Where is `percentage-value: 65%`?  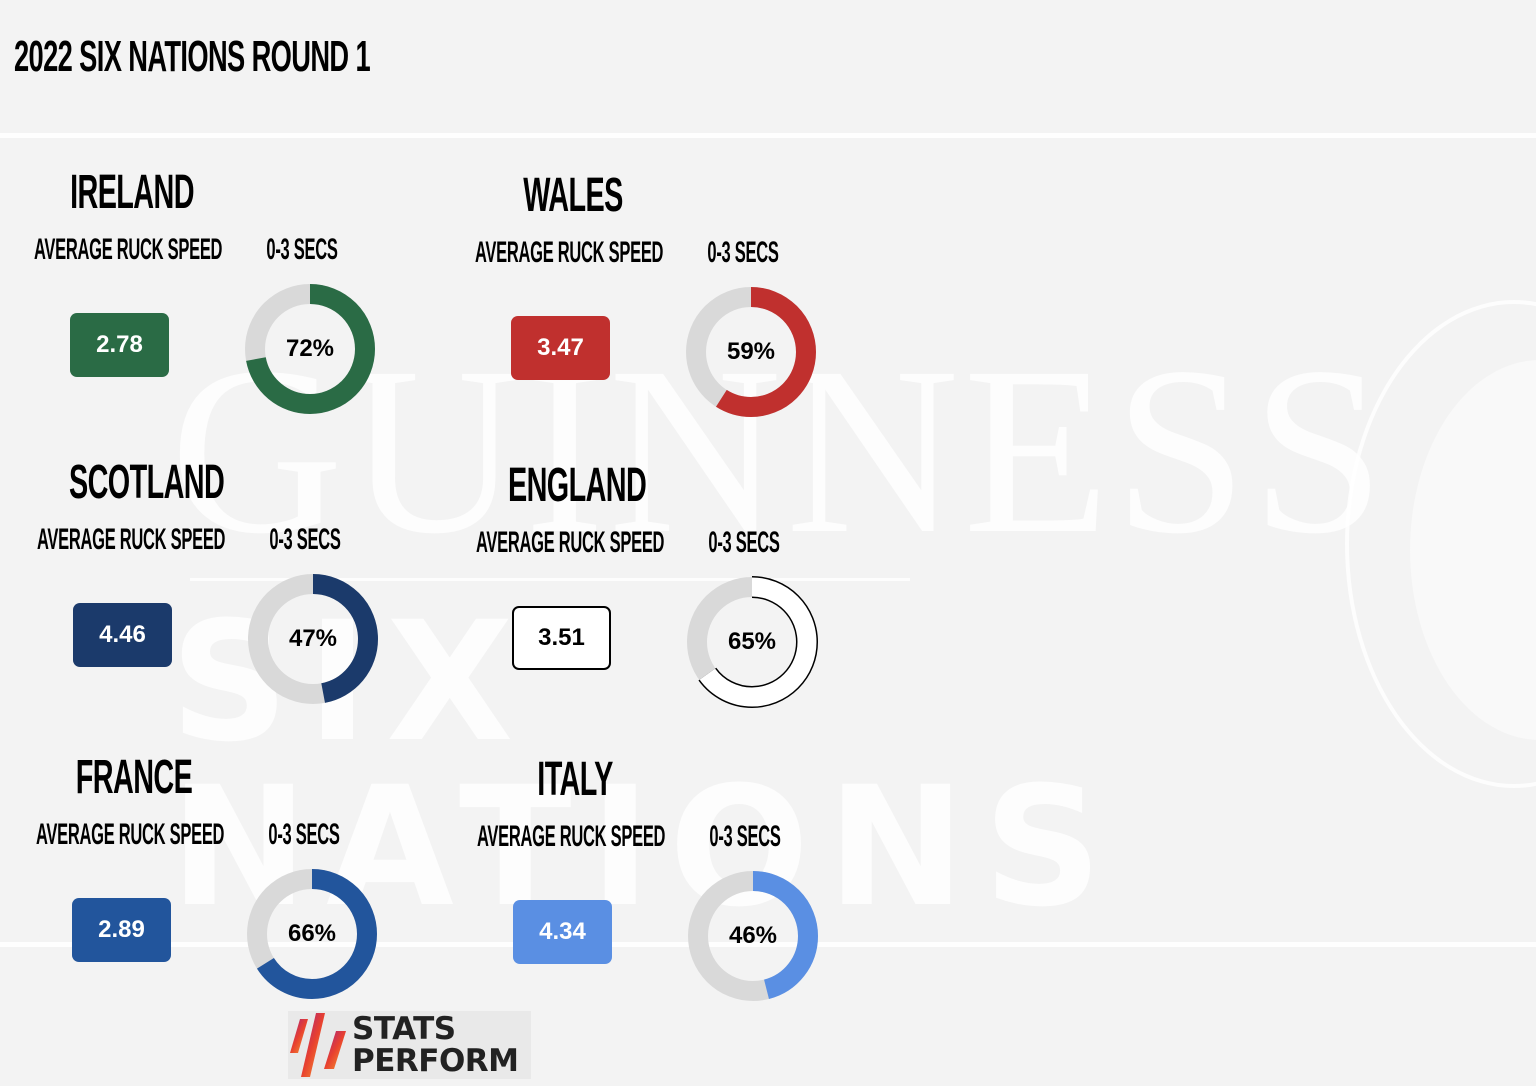 percentage-value: 65% is located at coordinates (752, 641).